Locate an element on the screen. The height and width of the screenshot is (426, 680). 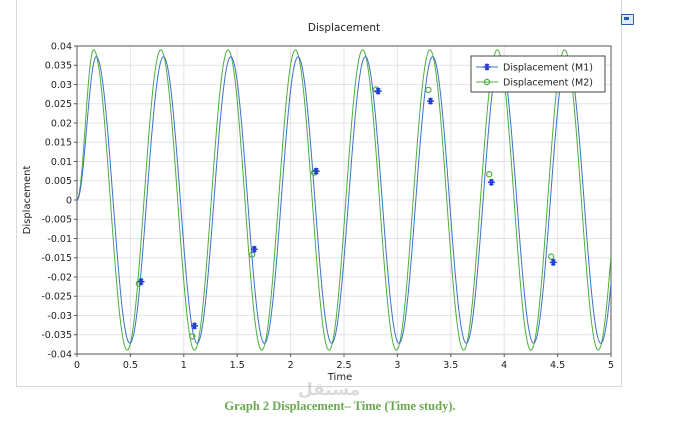
figure-caption: Graph 2 Displacement– Time (Time study). is located at coordinates (340, 406).